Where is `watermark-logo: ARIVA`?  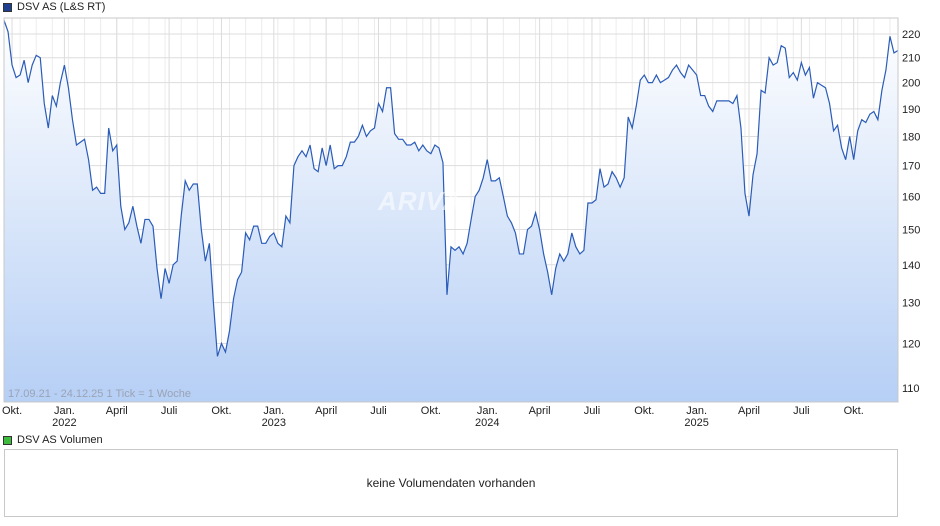 watermark-logo: ARIVA is located at coordinates (420, 201).